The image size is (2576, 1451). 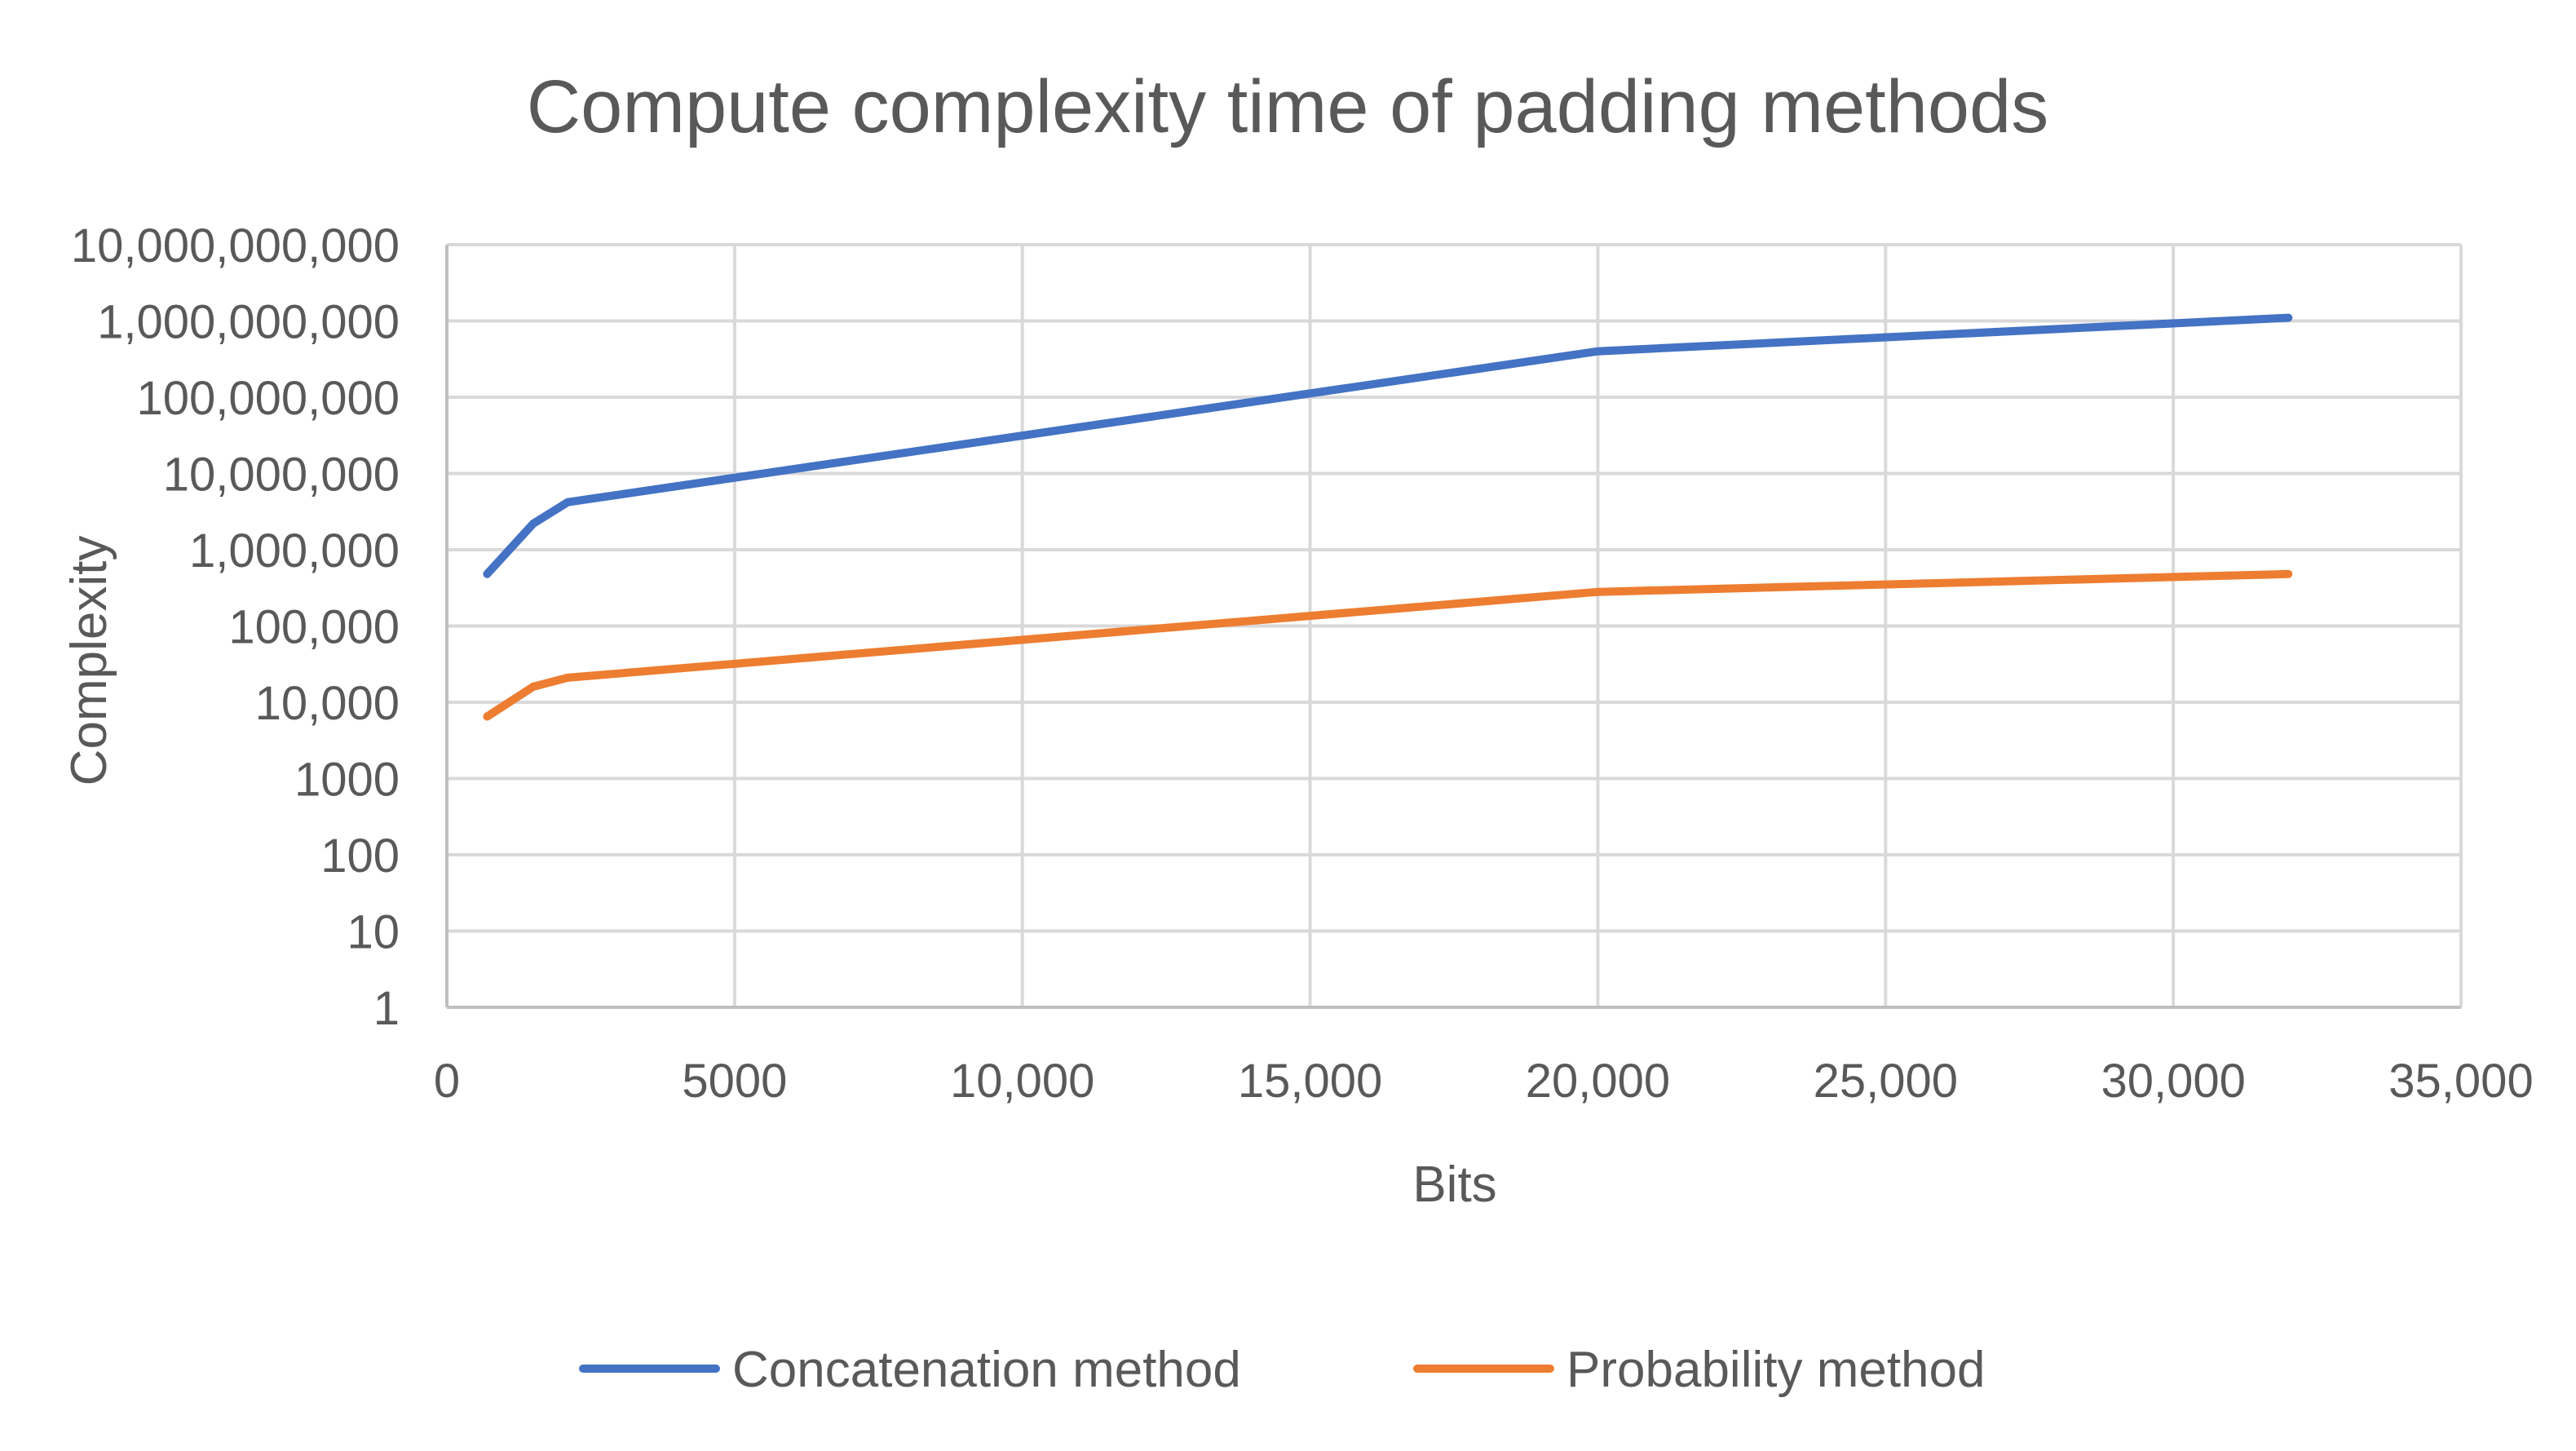 I want to click on x-tick-label: 35,000, so click(x=2460, y=1081).